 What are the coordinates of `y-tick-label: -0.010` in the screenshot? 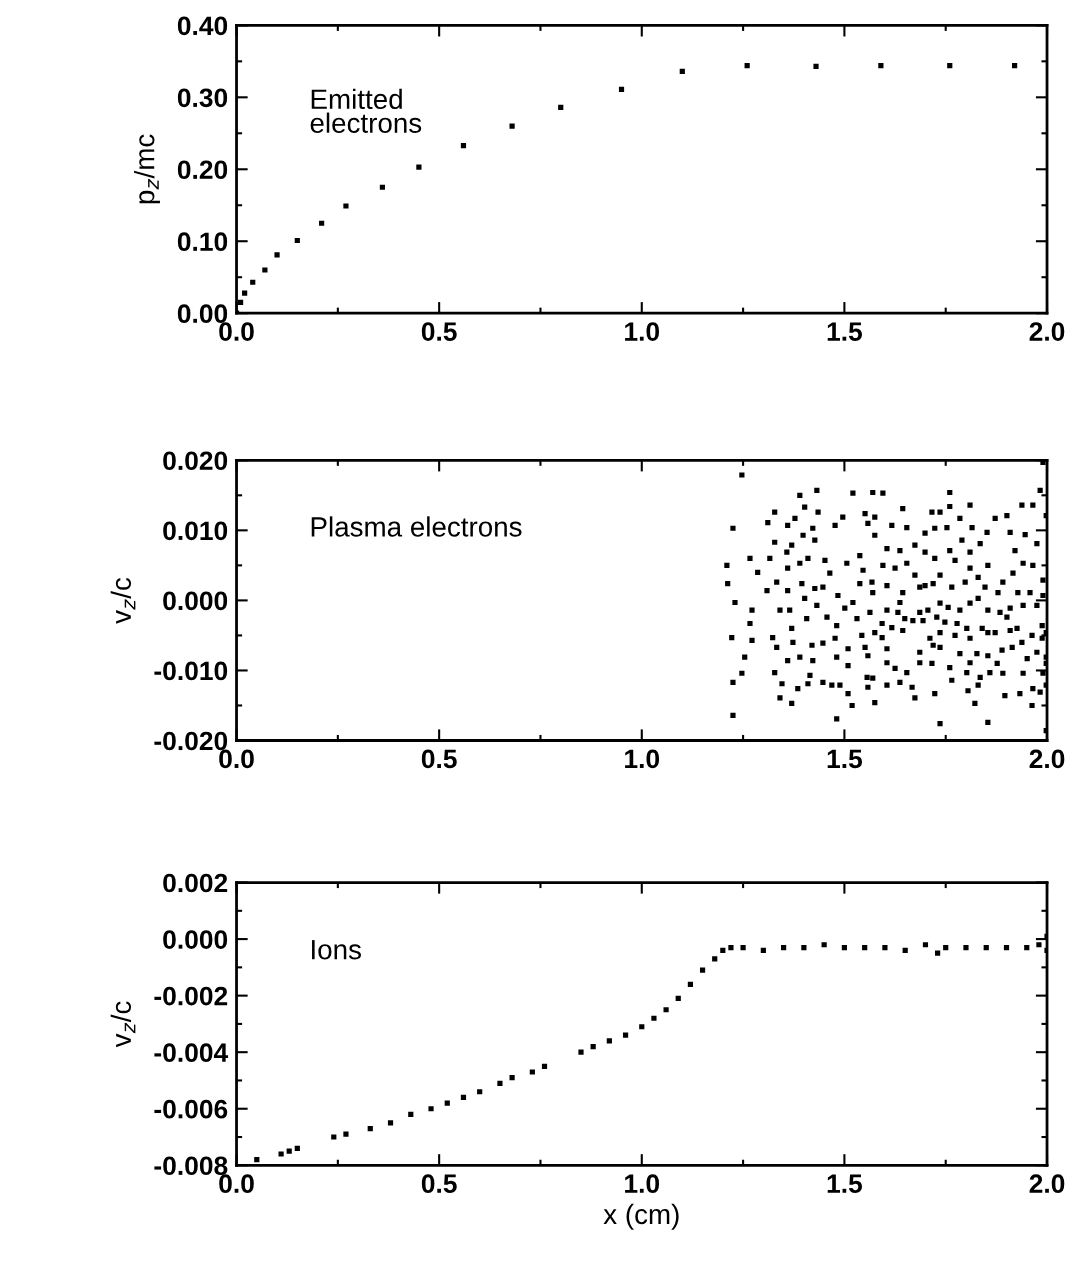 It's located at (191, 671).